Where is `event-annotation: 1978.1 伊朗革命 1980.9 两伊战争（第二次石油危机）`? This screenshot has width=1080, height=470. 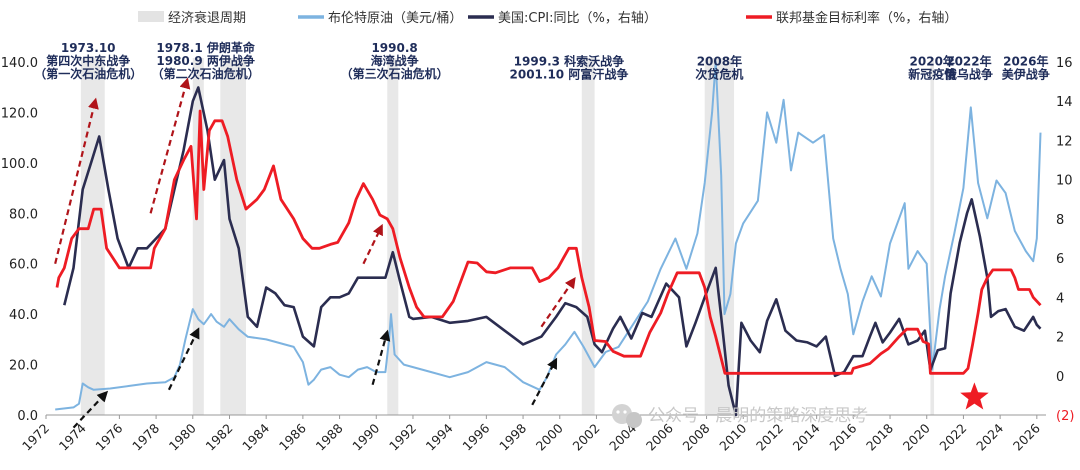 event-annotation: 1978.1 伊朗革命 1980.9 两伊战争（第二次石油危机） is located at coordinates (206, 60).